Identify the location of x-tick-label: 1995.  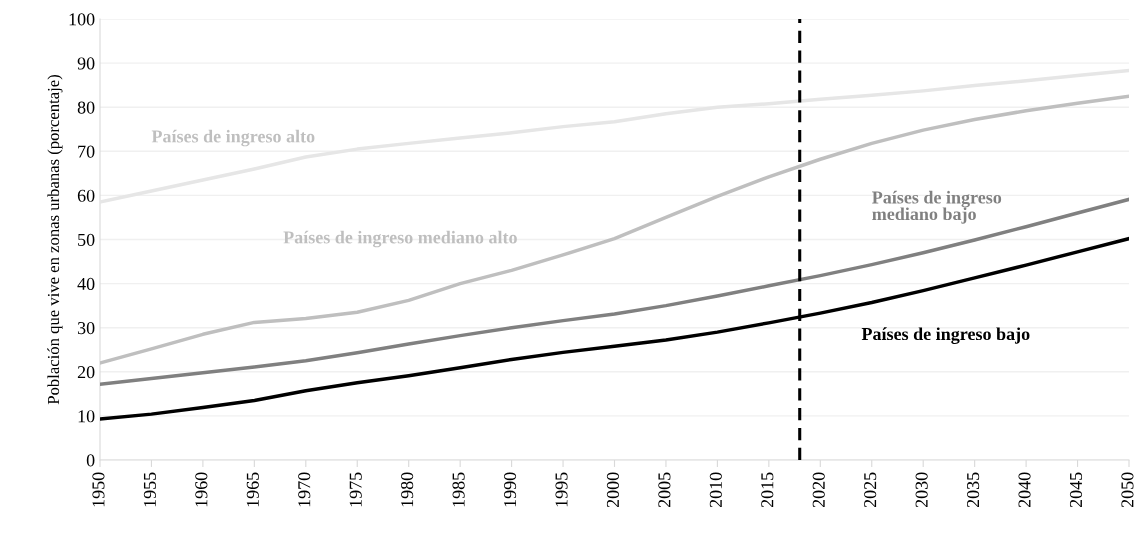
(561, 489).